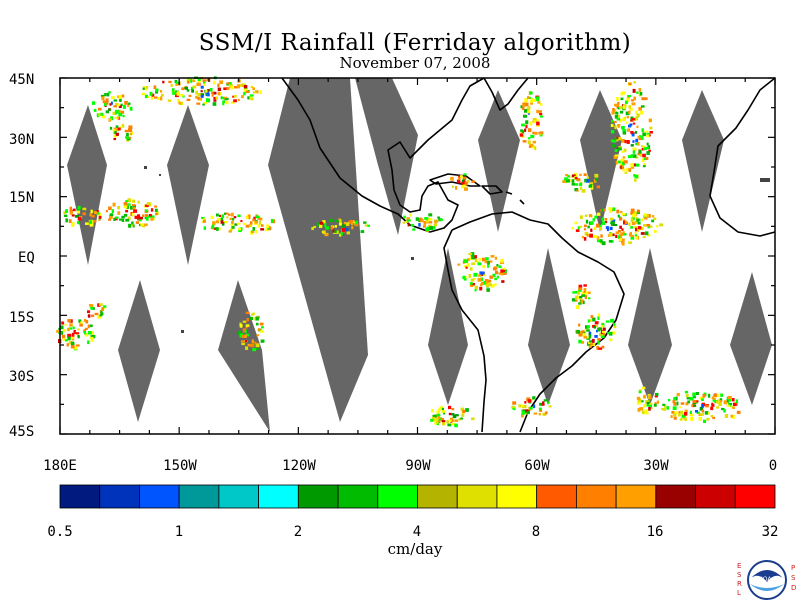 The height and width of the screenshot is (600, 800). I want to click on colorbar-tick-label: 32, so click(770, 532).